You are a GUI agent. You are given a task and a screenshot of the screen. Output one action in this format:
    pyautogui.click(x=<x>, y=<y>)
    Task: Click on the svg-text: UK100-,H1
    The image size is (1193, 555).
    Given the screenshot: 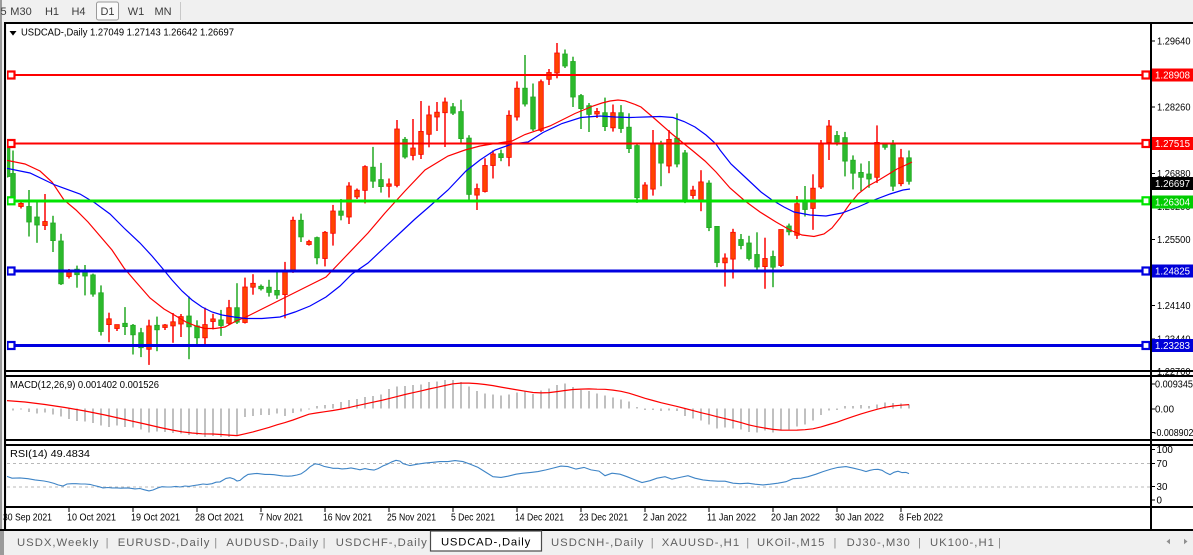 What is the action you would take?
    pyautogui.click(x=962, y=543)
    